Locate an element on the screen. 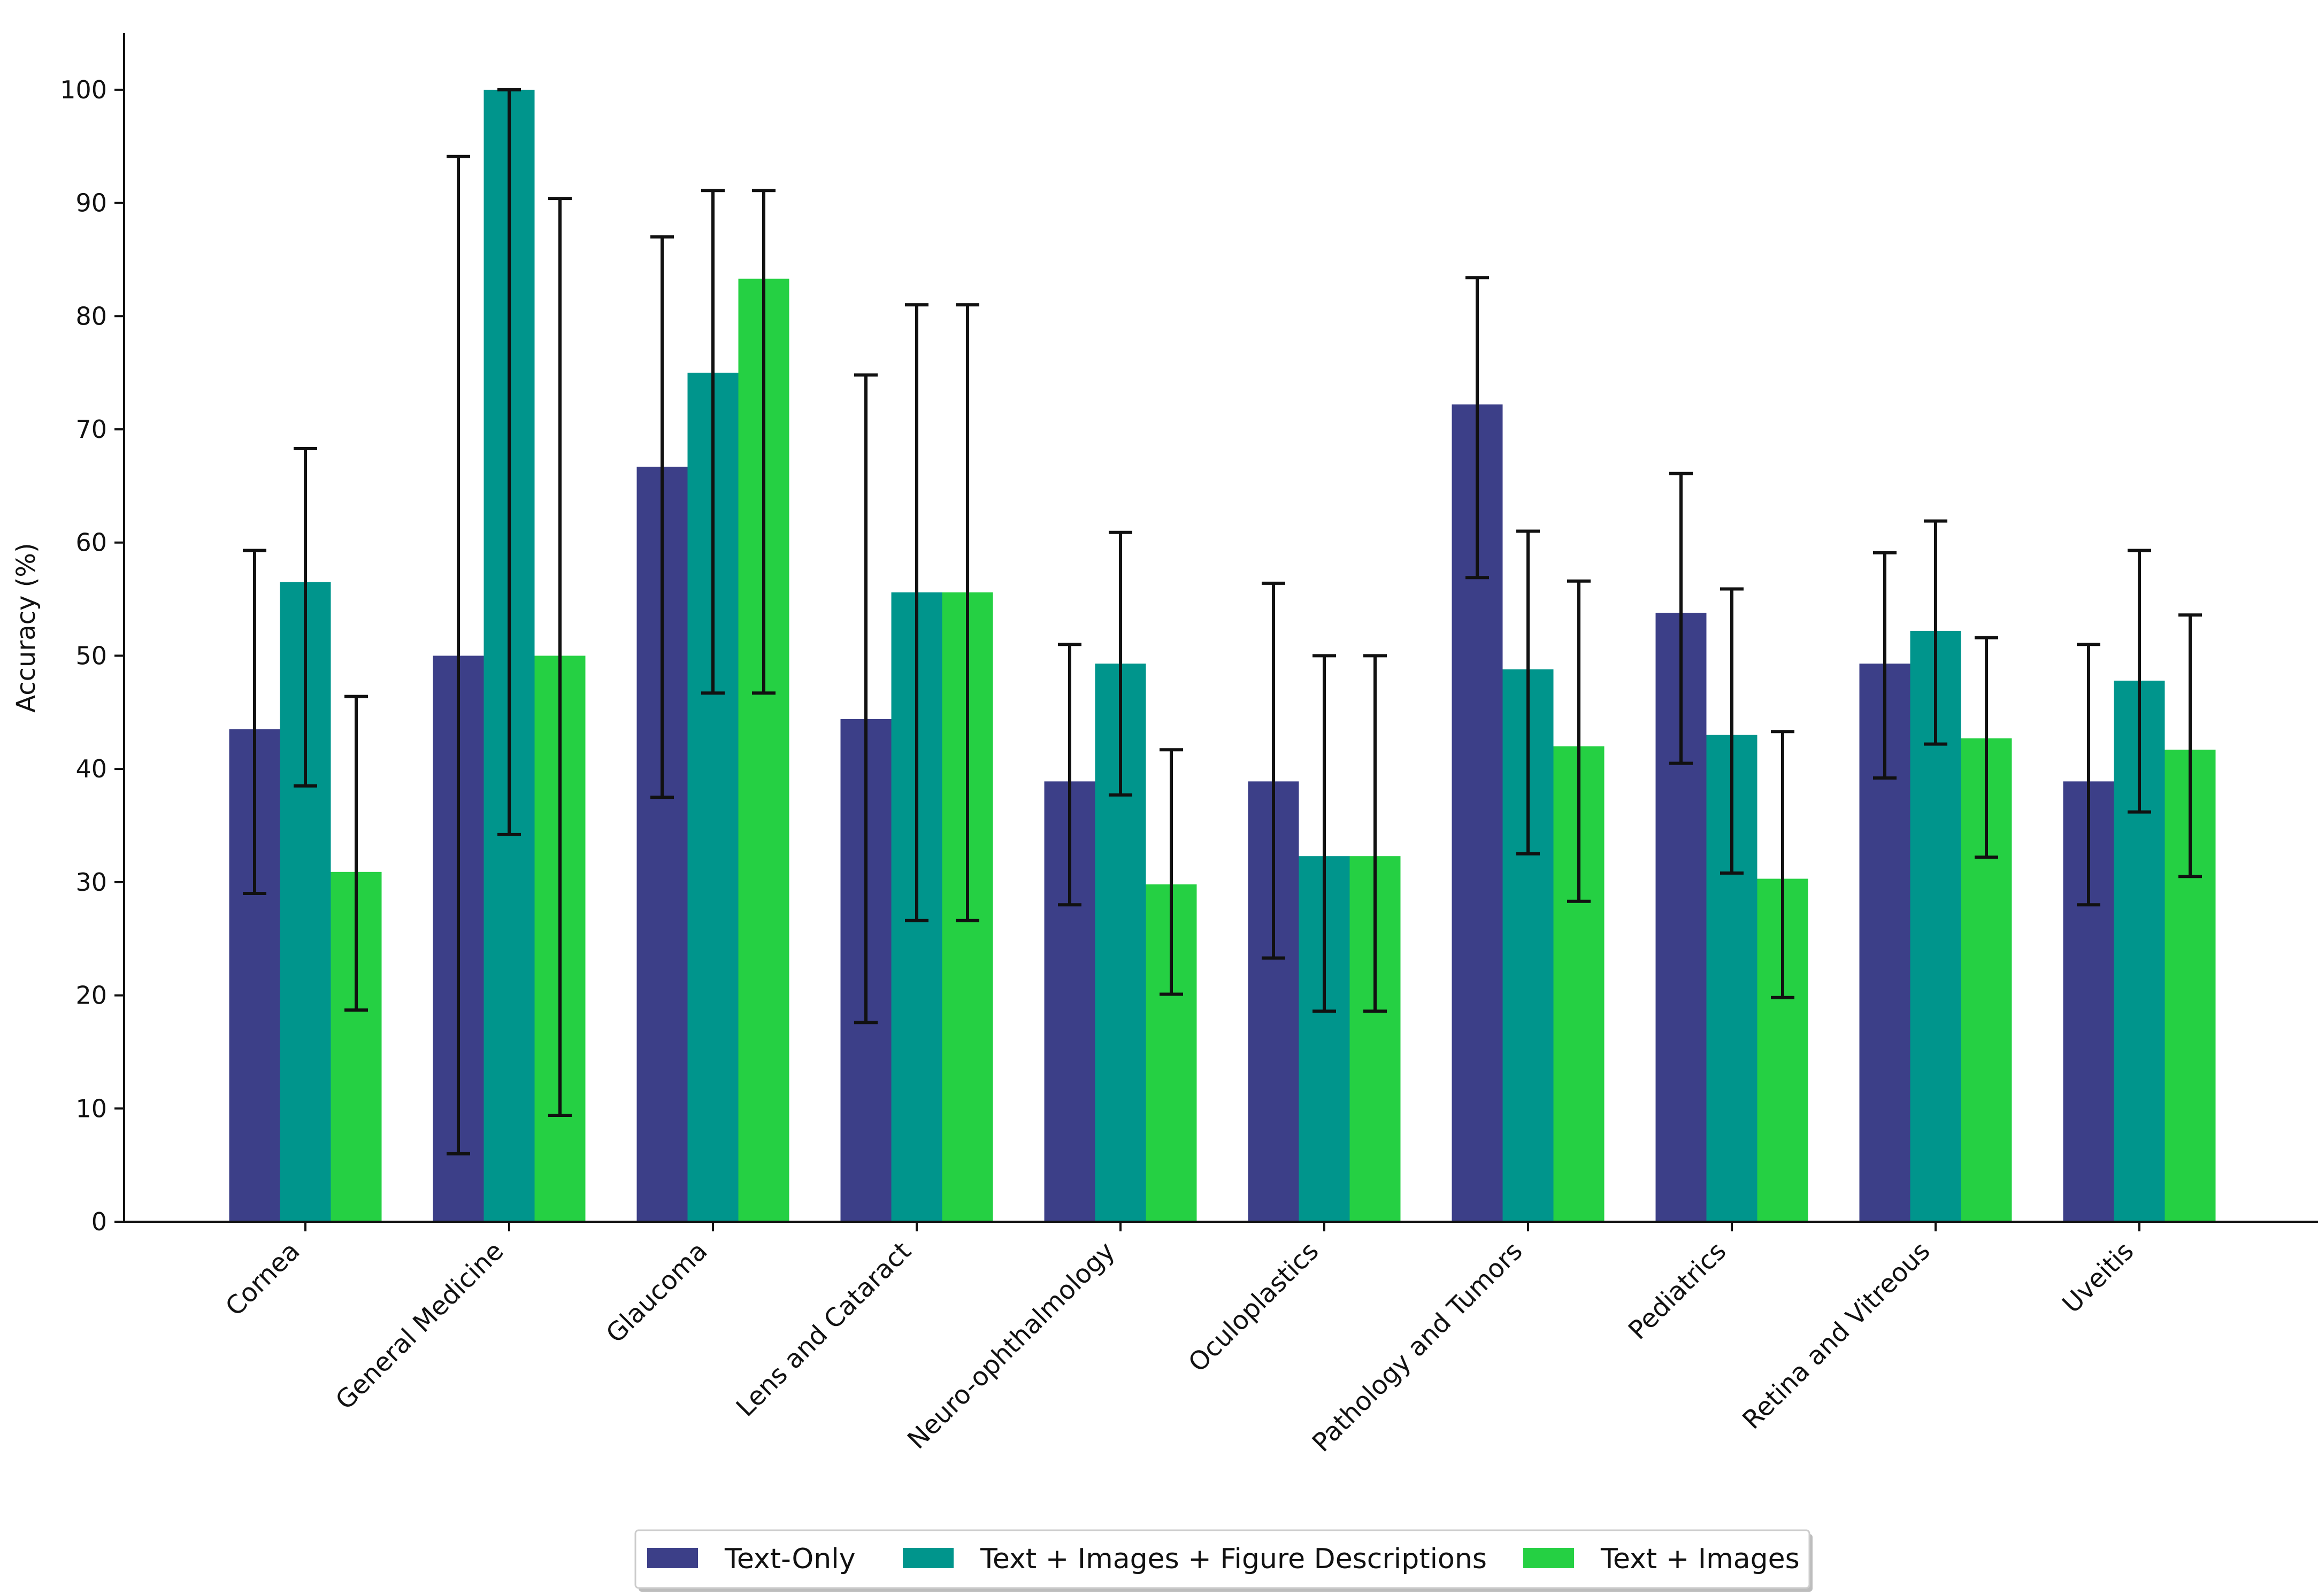 The image size is (2318, 1596). y-tick-label-70: 70 is located at coordinates (91, 430).